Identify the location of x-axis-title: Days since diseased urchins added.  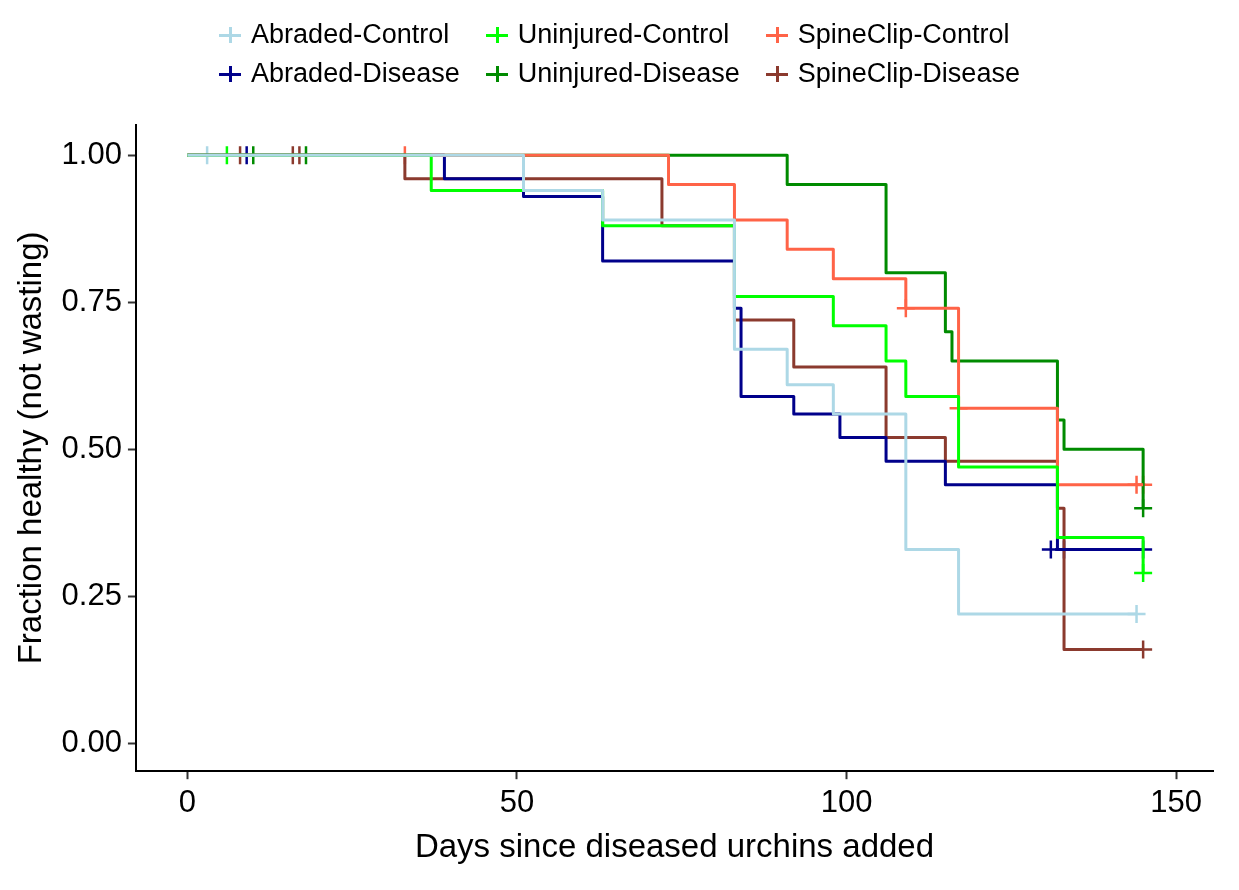
(674, 846).